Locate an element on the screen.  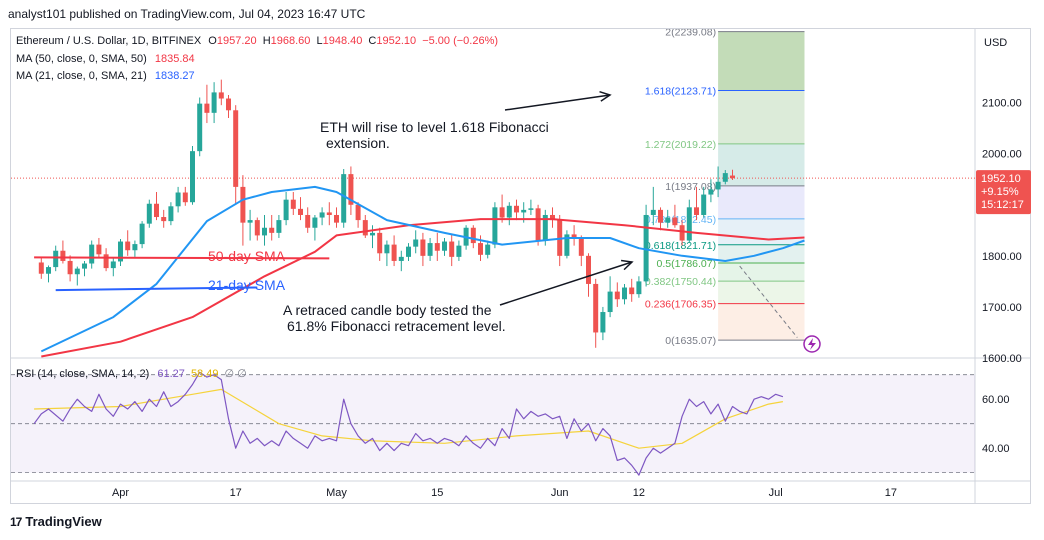
low-value: 1948.40 is located at coordinates (342, 41).